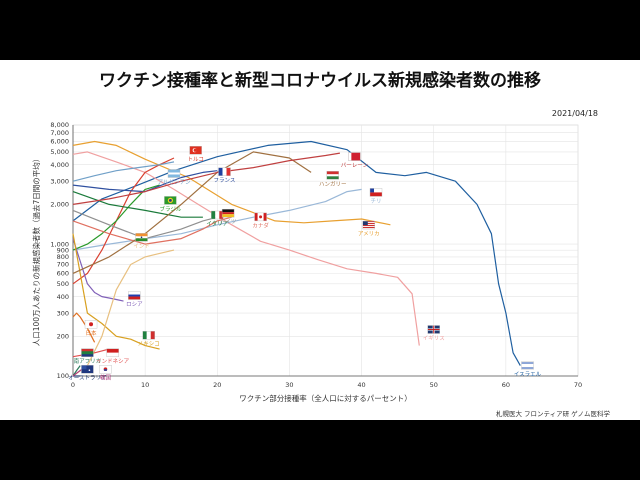 The width and height of the screenshot is (640, 480). I want to click on y-tick-label: 6,000, so click(59, 142).